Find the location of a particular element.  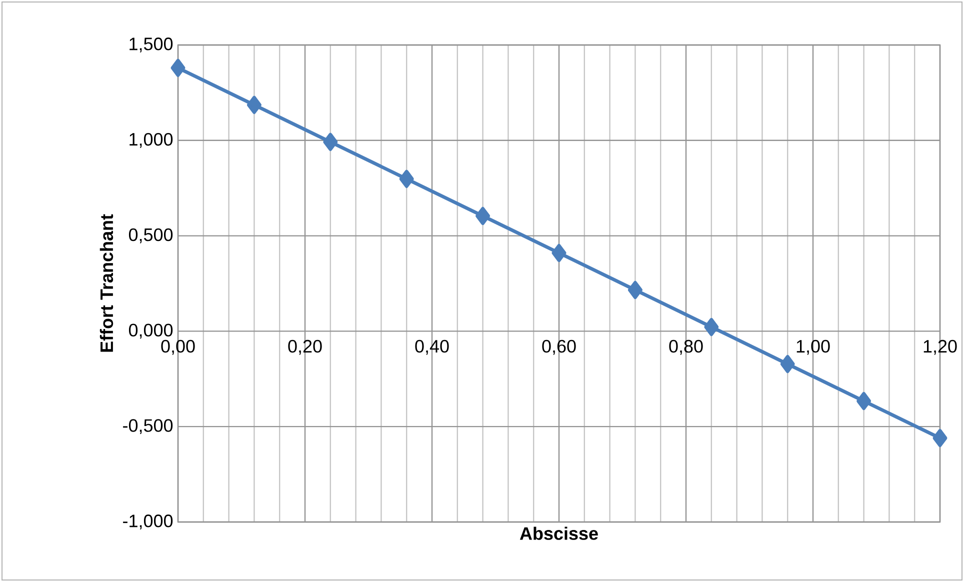

x-tick-label: 0,20 is located at coordinates (305, 347).